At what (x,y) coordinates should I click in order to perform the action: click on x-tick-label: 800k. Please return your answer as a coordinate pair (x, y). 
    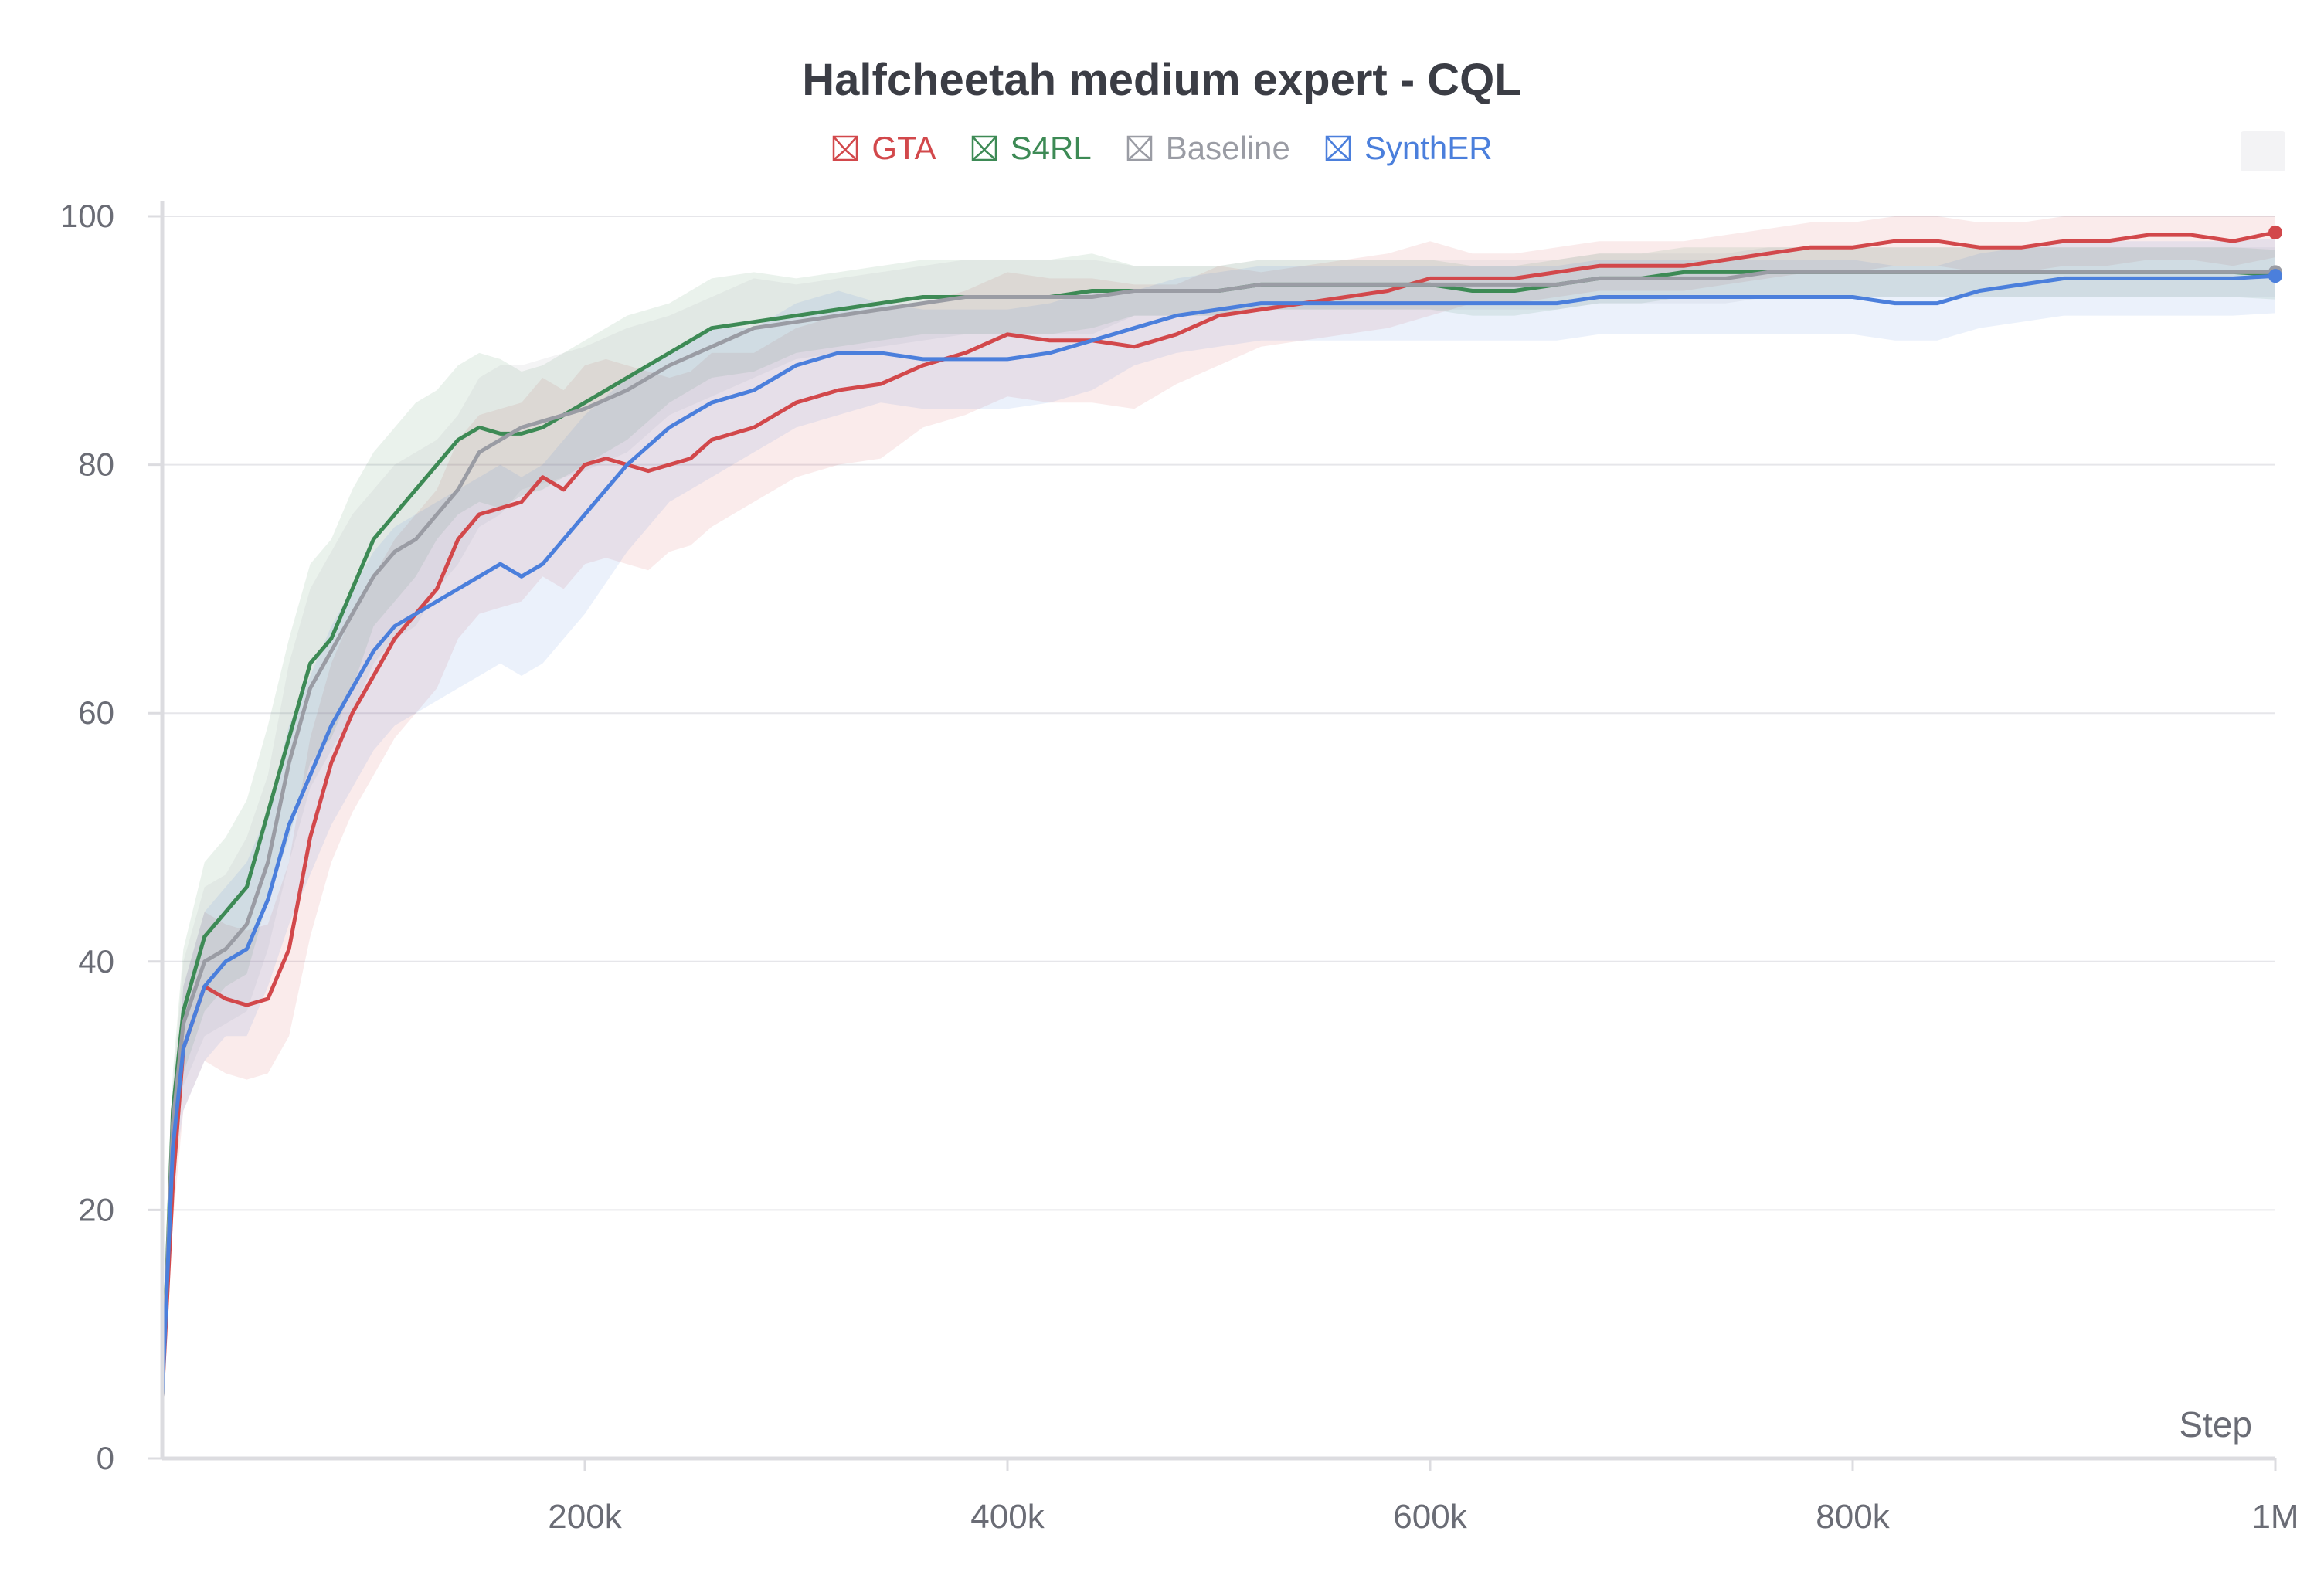
    Looking at the image, I should click on (1853, 1517).